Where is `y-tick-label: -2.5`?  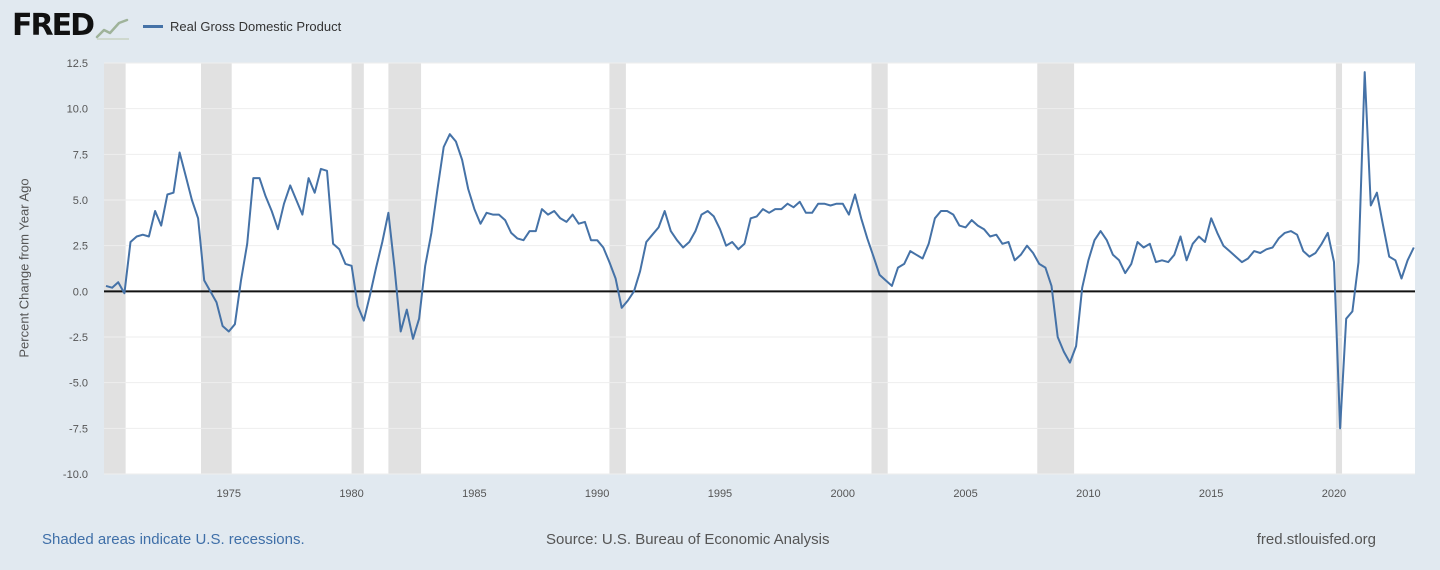 y-tick-label: -2.5 is located at coordinates (78, 338).